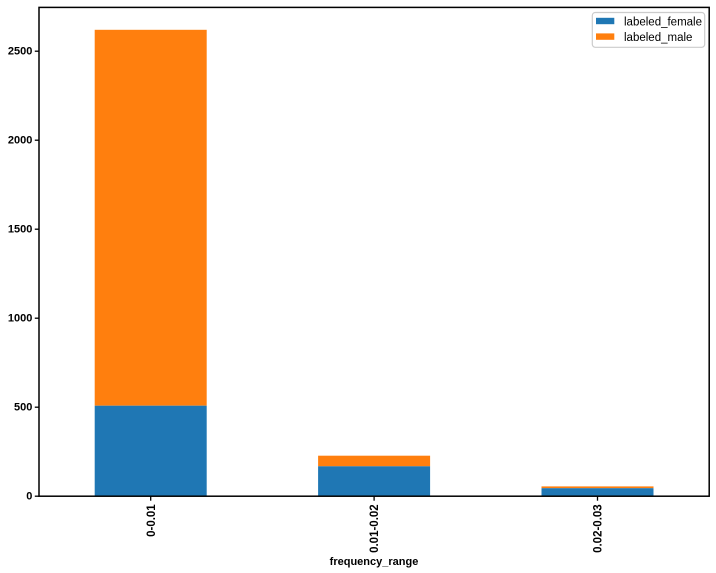 The width and height of the screenshot is (716, 573). Describe the element at coordinates (20, 319) in the screenshot. I see `svg-text: 1000` at that location.